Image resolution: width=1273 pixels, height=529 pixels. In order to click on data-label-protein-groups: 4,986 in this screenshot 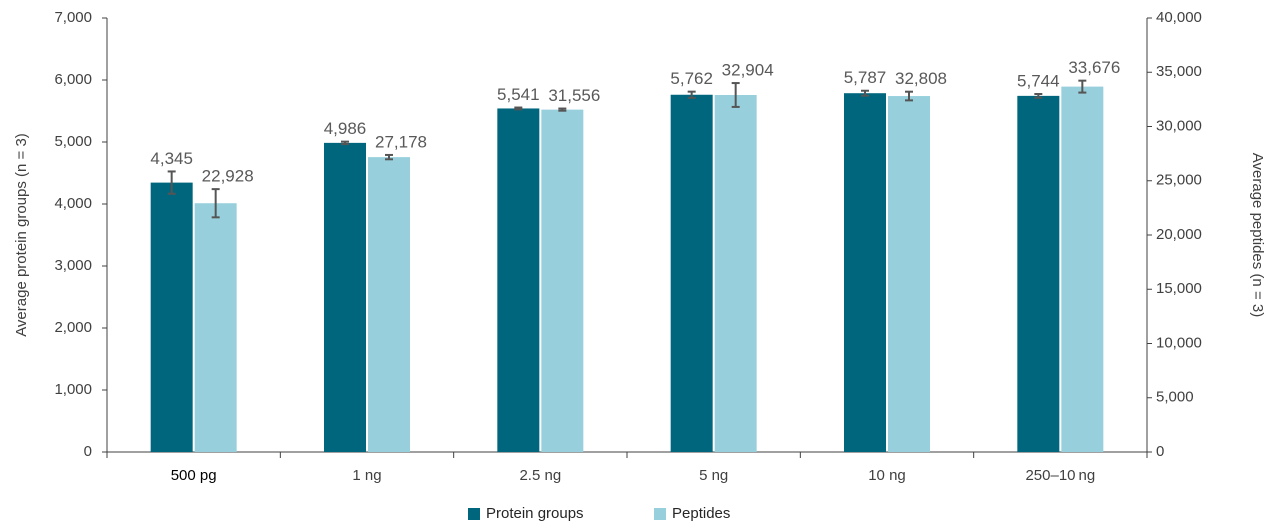, I will do `click(345, 128)`.